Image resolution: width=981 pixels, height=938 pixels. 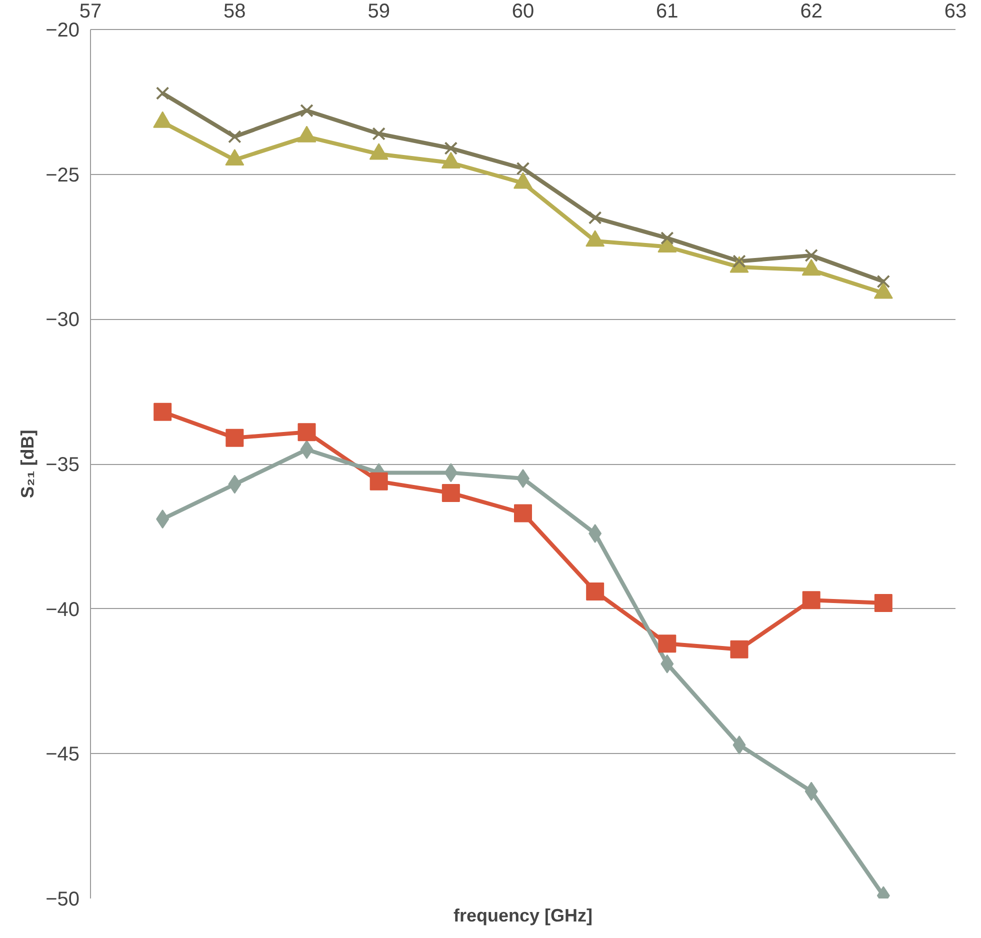 What do you see at coordinates (63, 175) in the screenshot?
I see `y-tick-label: −25` at bounding box center [63, 175].